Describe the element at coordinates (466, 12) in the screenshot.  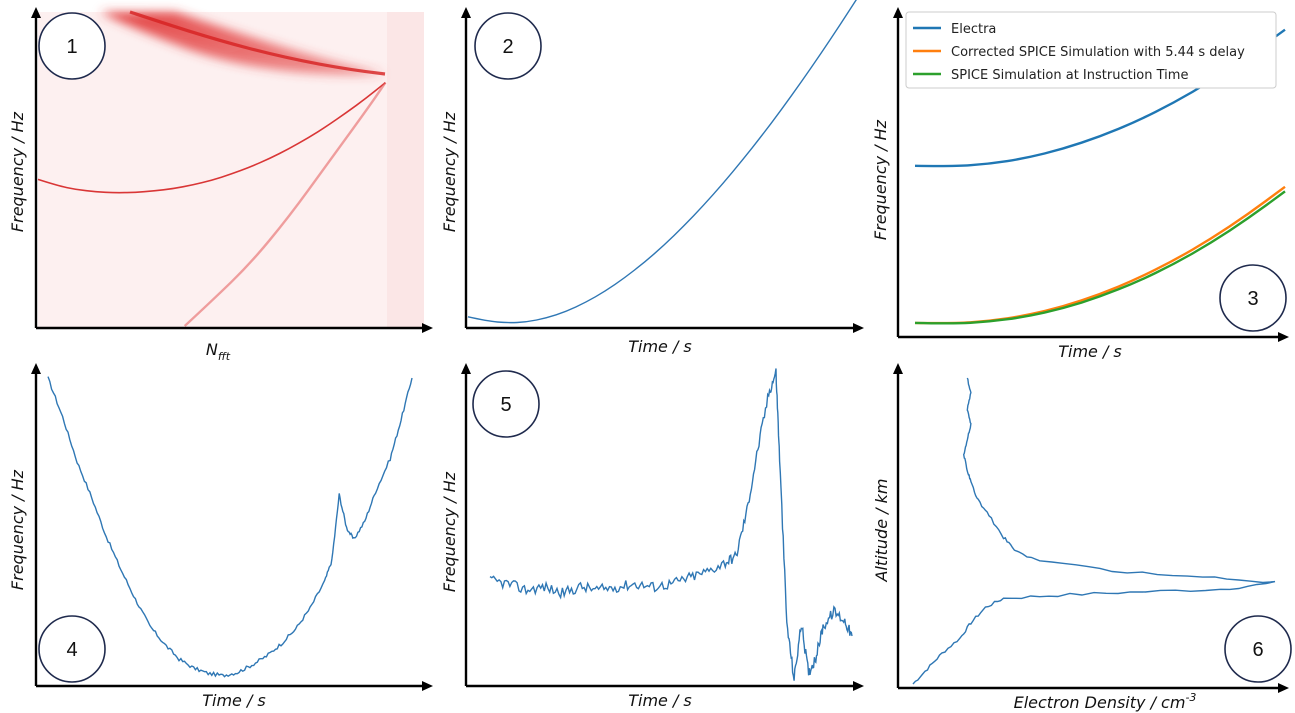
I see `p2-y-arrow` at that location.